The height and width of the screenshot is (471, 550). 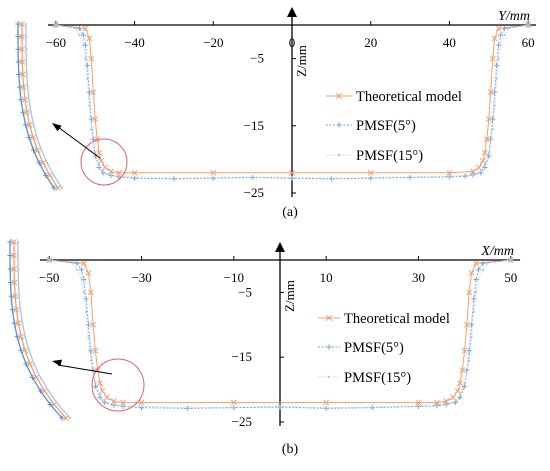 What do you see at coordinates (374, 348) in the screenshot?
I see `legend-label: PMSF(5°)` at bounding box center [374, 348].